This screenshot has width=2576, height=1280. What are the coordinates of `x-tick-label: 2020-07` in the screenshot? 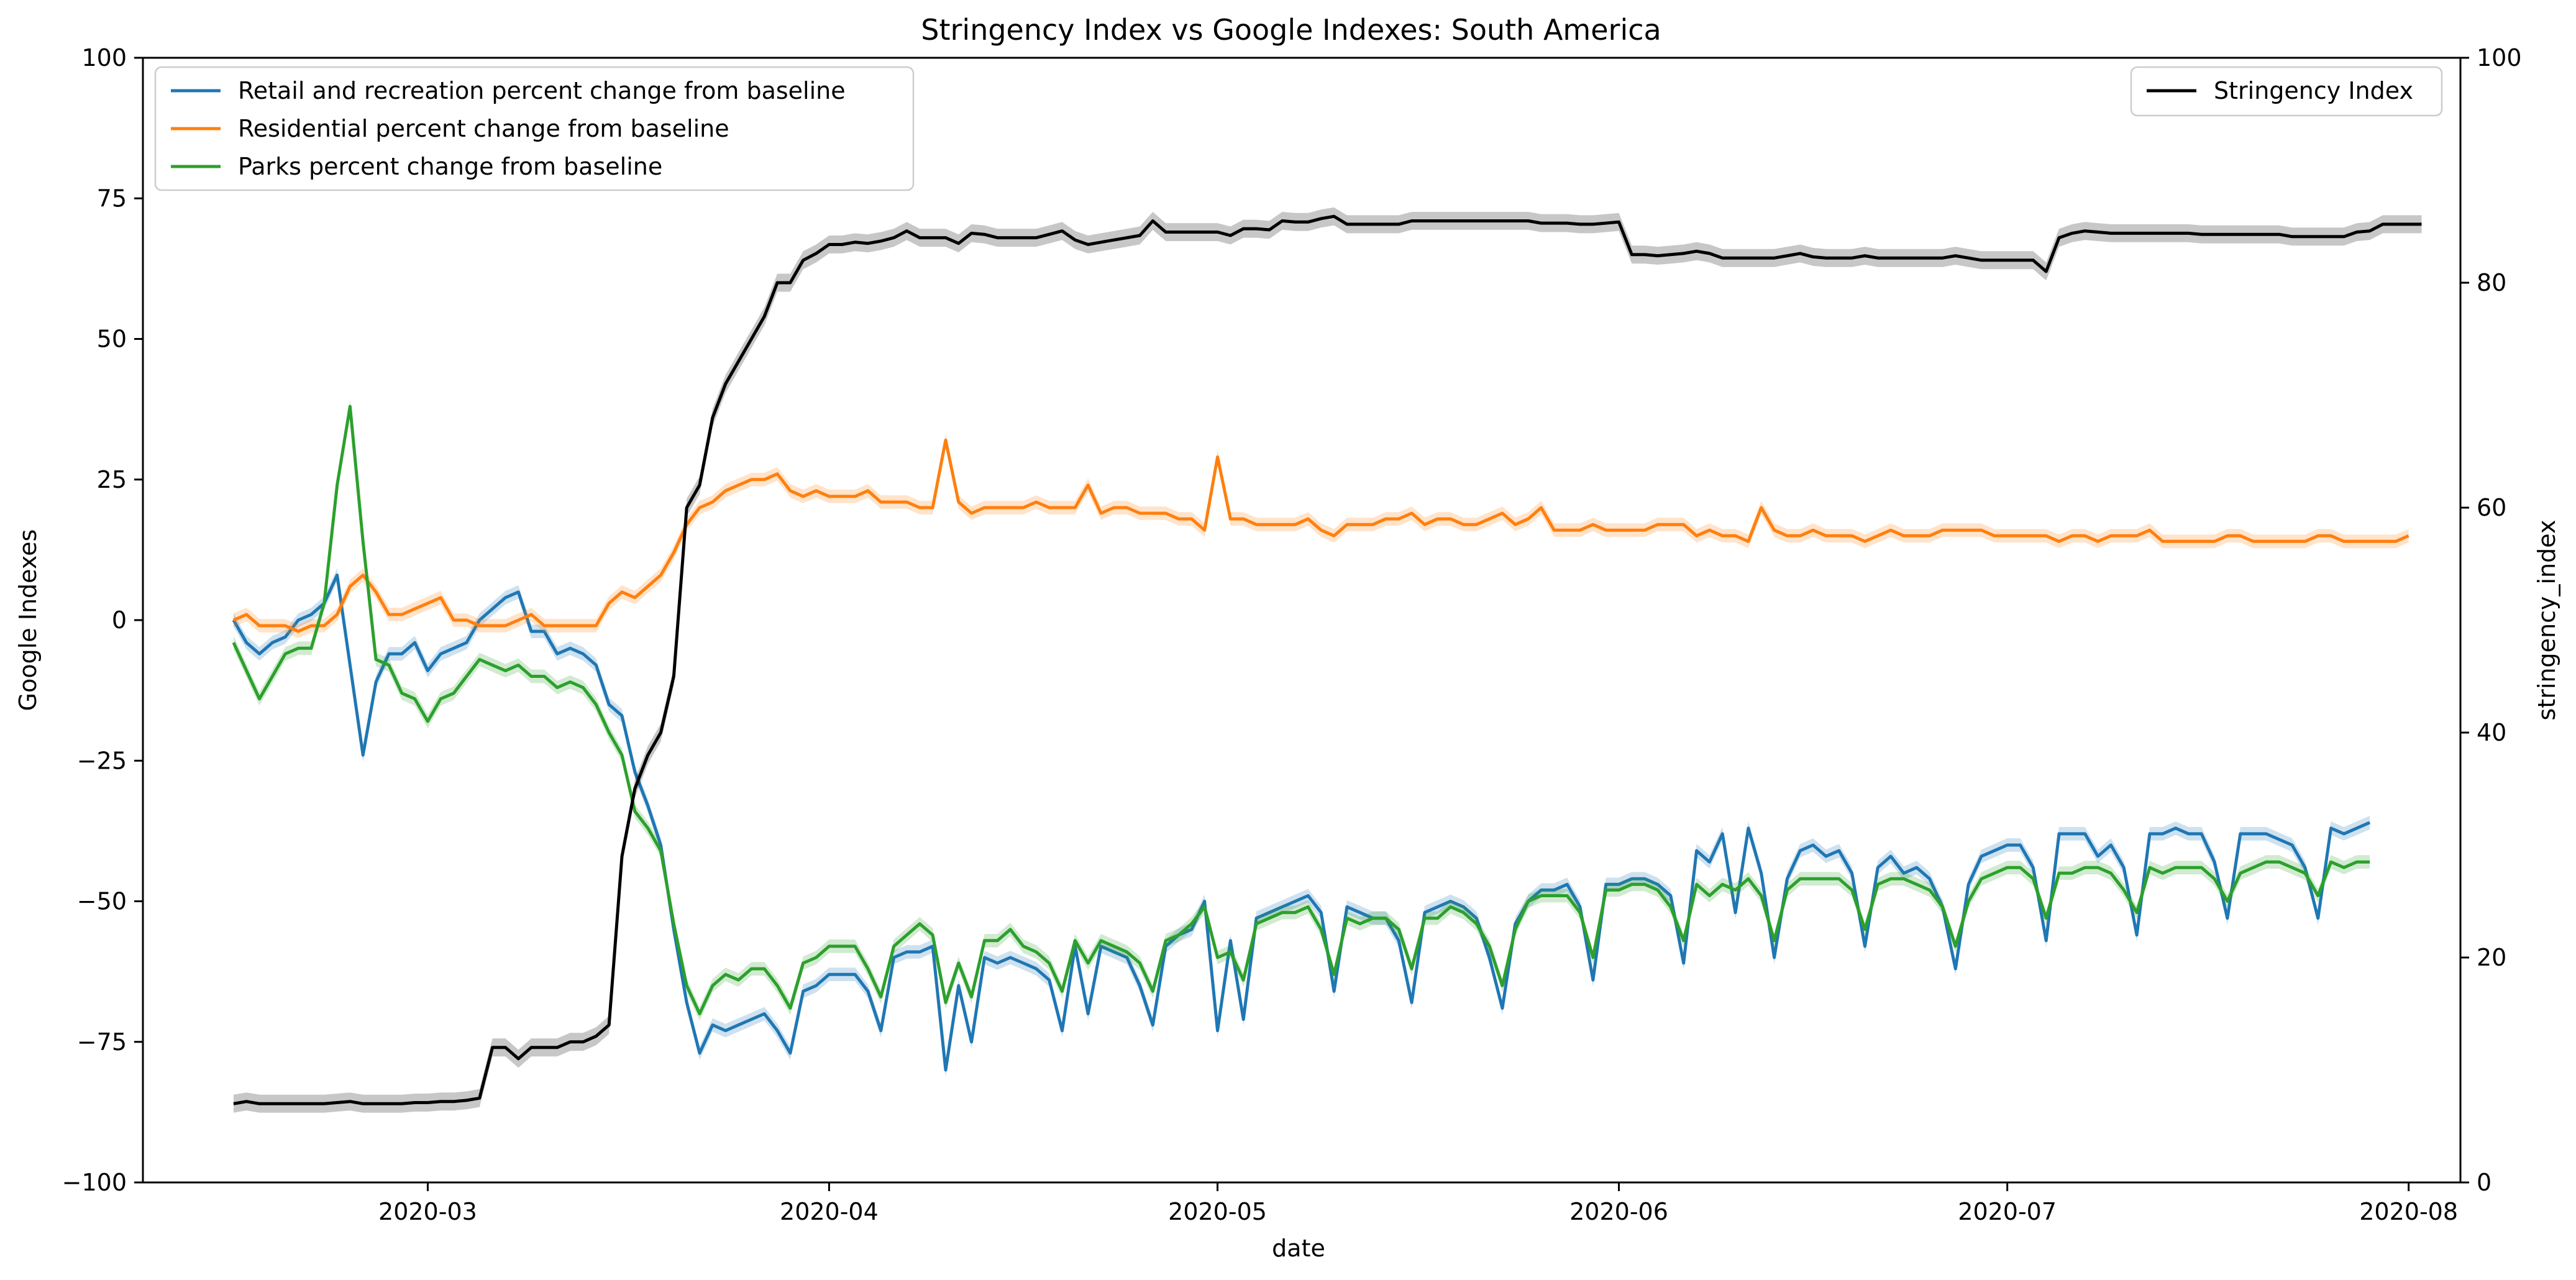 It's located at (2007, 1211).